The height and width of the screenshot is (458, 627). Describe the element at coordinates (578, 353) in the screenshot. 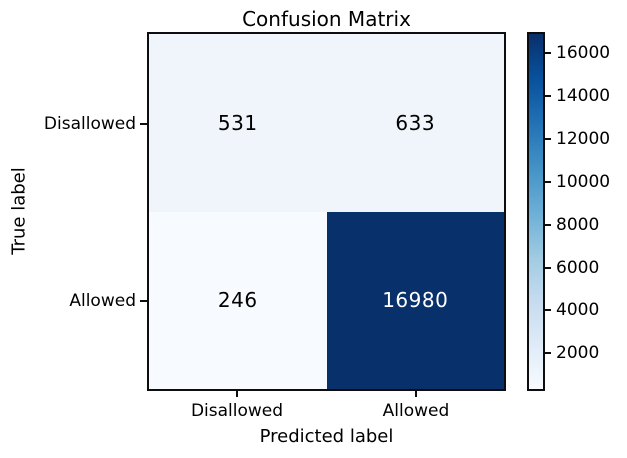

I see `colorbar-tick-label-2000: 2000` at that location.